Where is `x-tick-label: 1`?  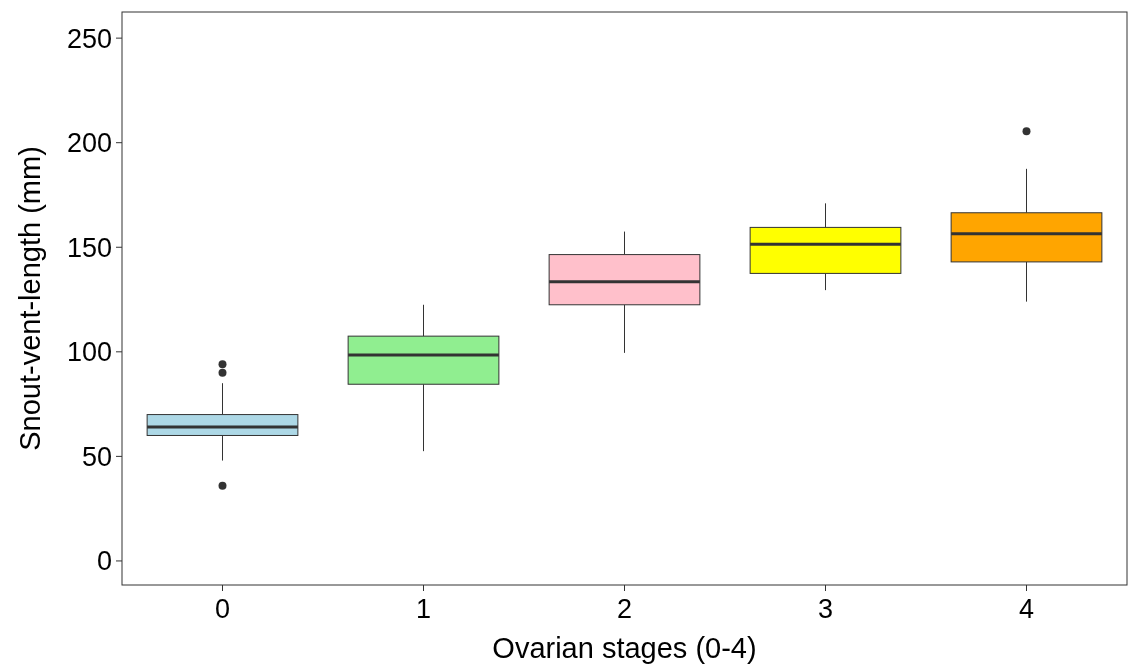
x-tick-label: 1 is located at coordinates (423, 609).